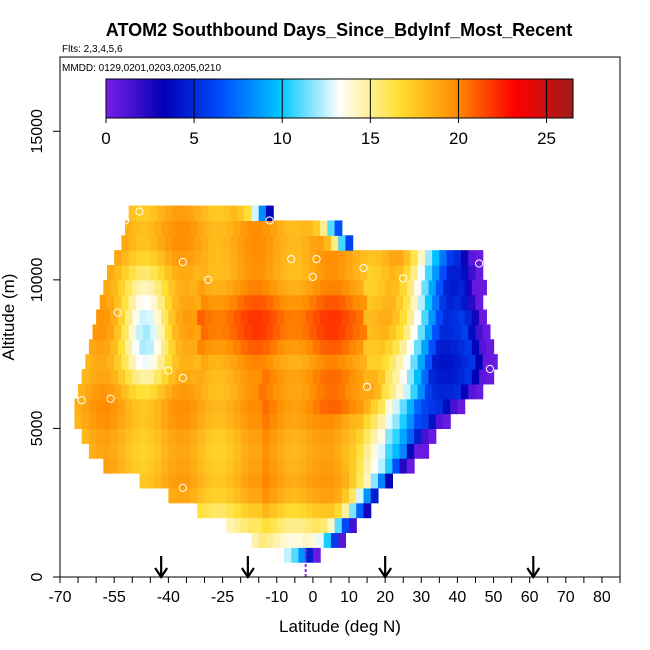  What do you see at coordinates (247, 567) in the screenshot?
I see `flight-arrow` at bounding box center [247, 567].